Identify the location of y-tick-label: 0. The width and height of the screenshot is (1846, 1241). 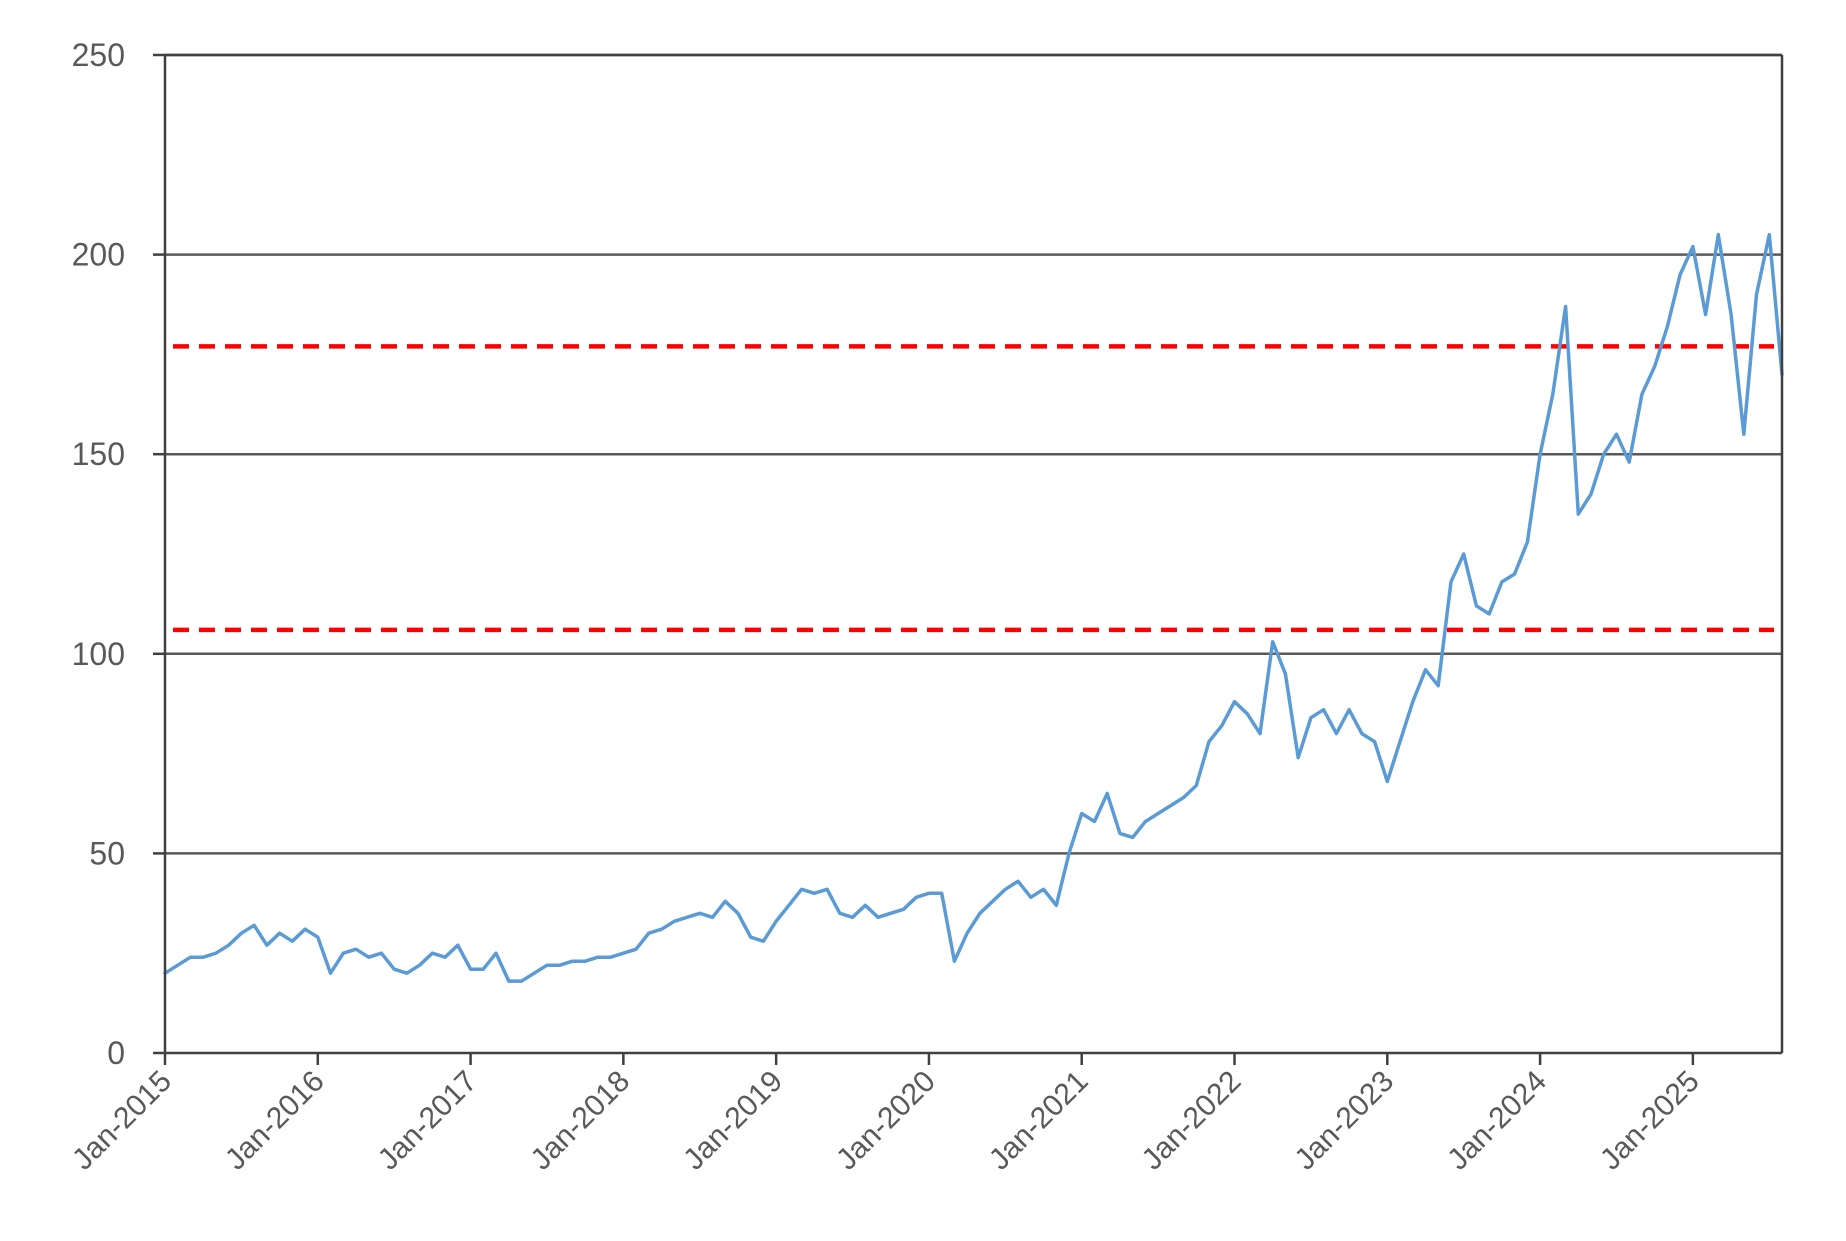
(116, 1053).